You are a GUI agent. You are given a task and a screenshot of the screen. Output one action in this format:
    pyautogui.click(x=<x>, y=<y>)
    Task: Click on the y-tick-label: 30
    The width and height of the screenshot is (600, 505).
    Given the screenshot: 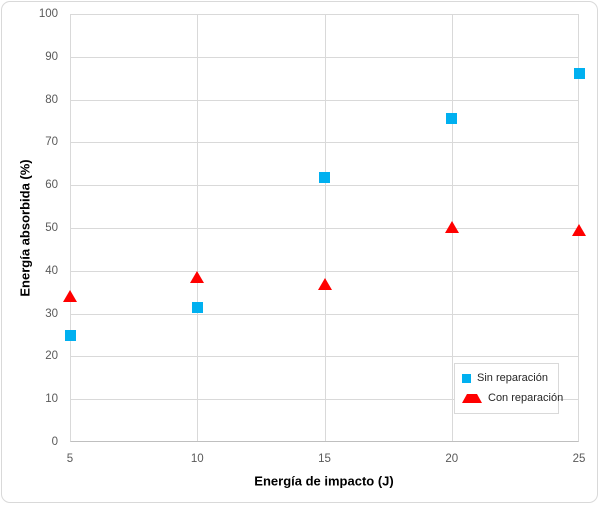 What is the action you would take?
    pyautogui.click(x=51, y=313)
    